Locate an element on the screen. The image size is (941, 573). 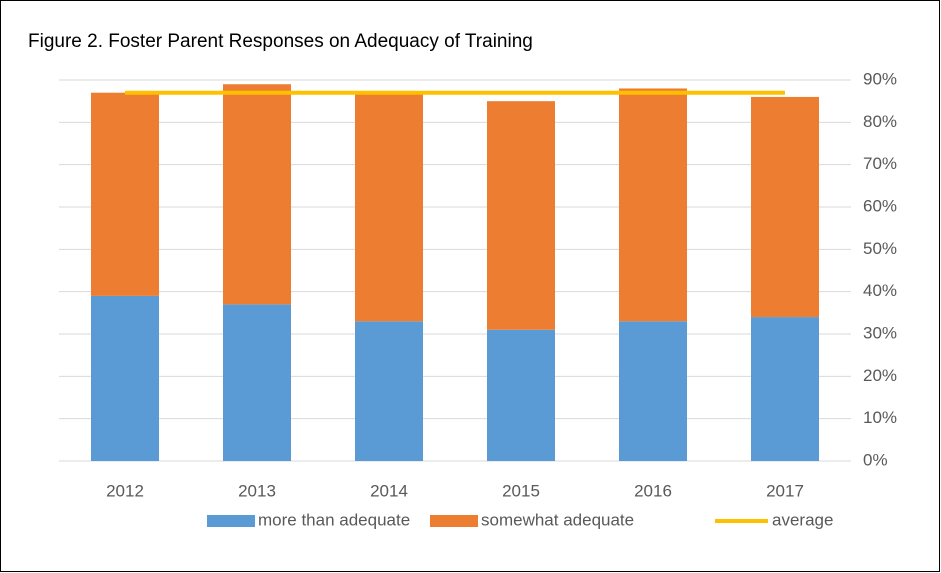
legend-label: more than adequate is located at coordinates (334, 519).